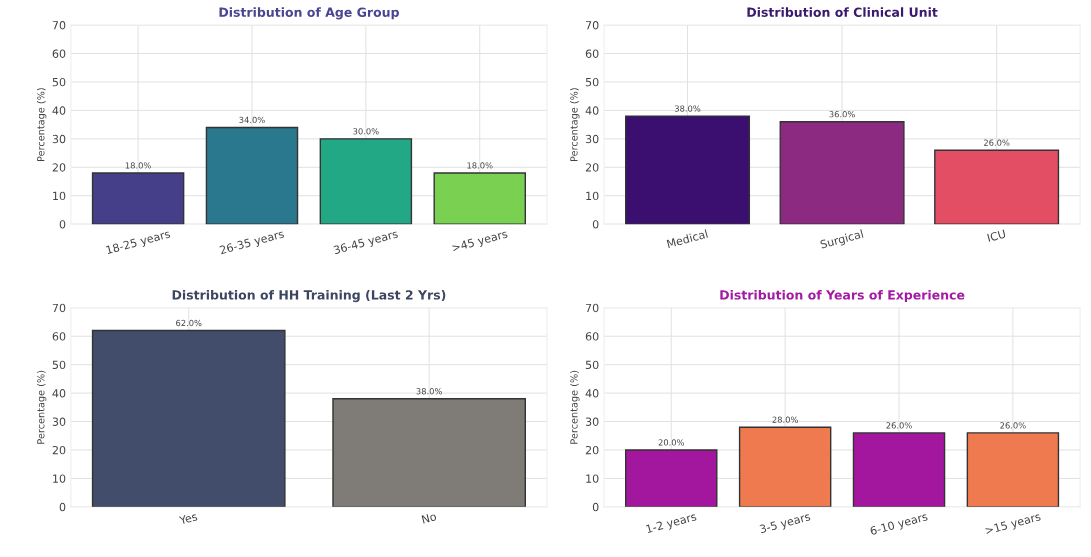 This screenshot has width=1091, height=557. What do you see at coordinates (785, 524) in the screenshot?
I see `x-tick-label: 3-5 years` at bounding box center [785, 524].